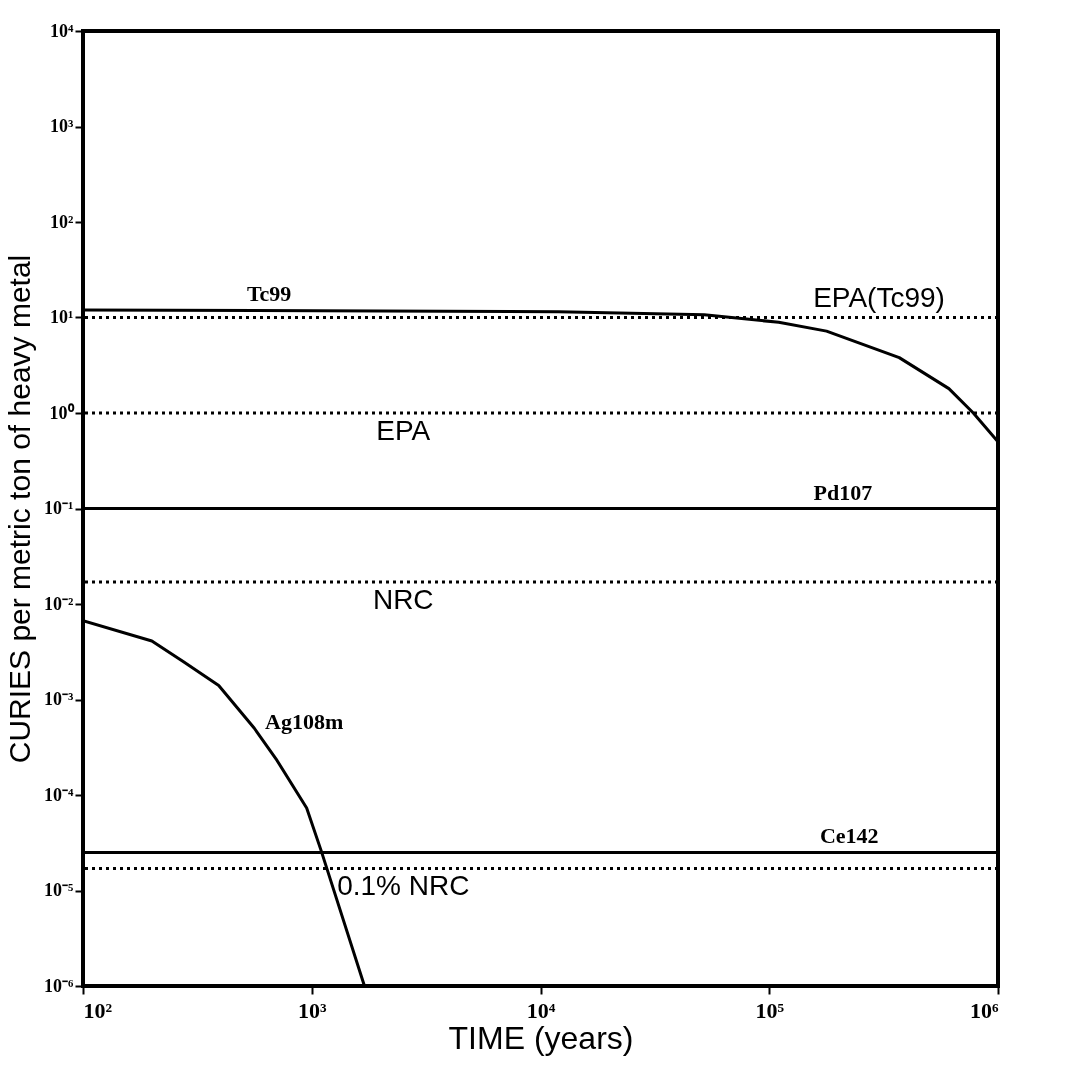 This screenshot has width=1067, height=1079. Describe the element at coordinates (269, 293) in the screenshot. I see `annotation: Tc99` at that location.